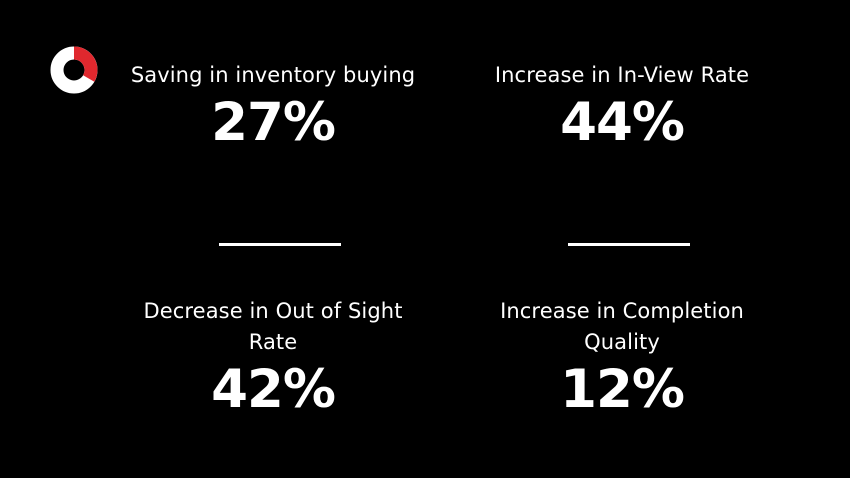 The height and width of the screenshot is (478, 850). Describe the element at coordinates (622, 389) in the screenshot. I see `stat-value: 12%` at that location.